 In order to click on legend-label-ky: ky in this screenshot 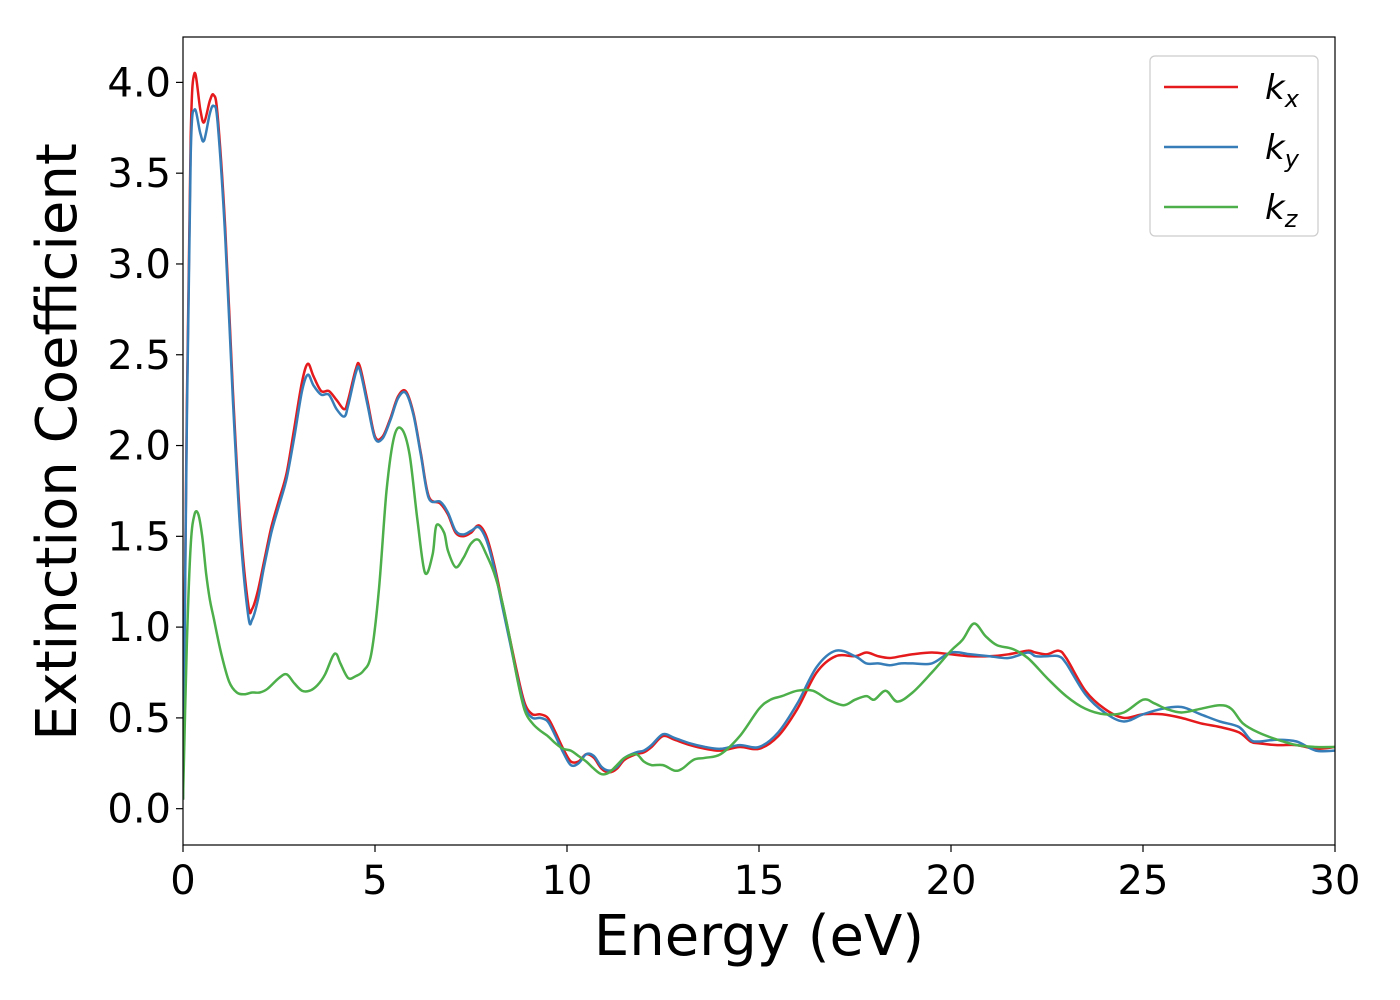, I will do `click(1282, 150)`.